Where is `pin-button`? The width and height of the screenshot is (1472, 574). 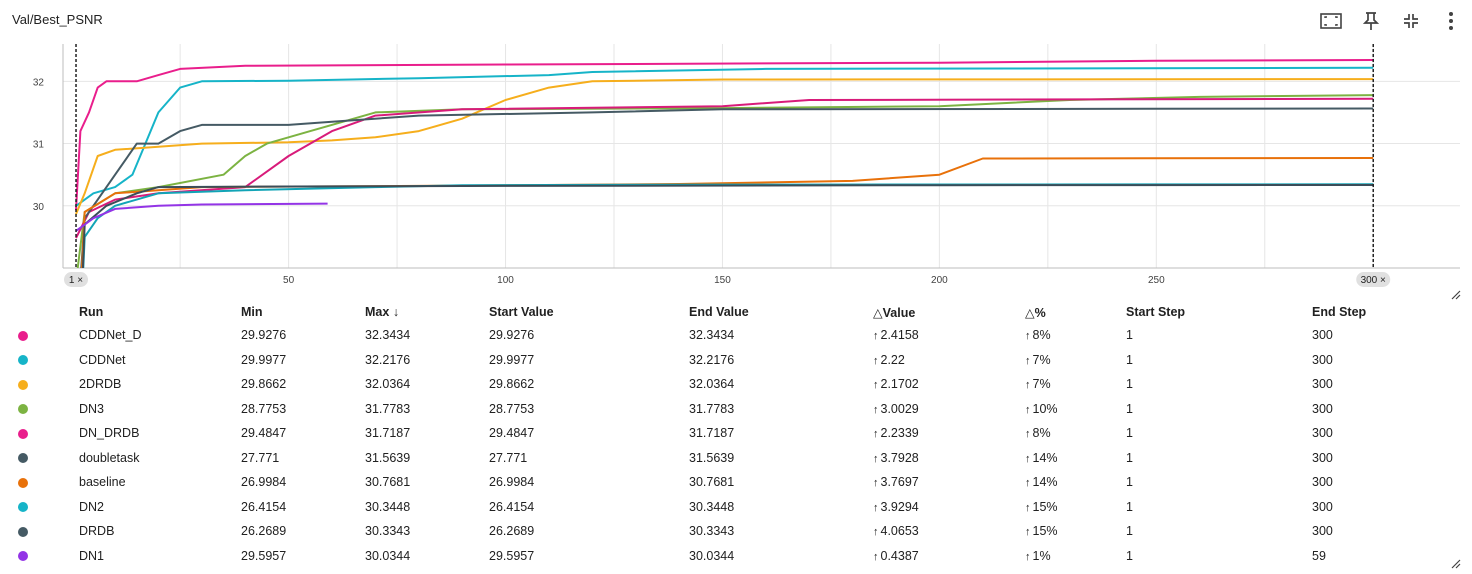
pin-button is located at coordinates (1371, 21).